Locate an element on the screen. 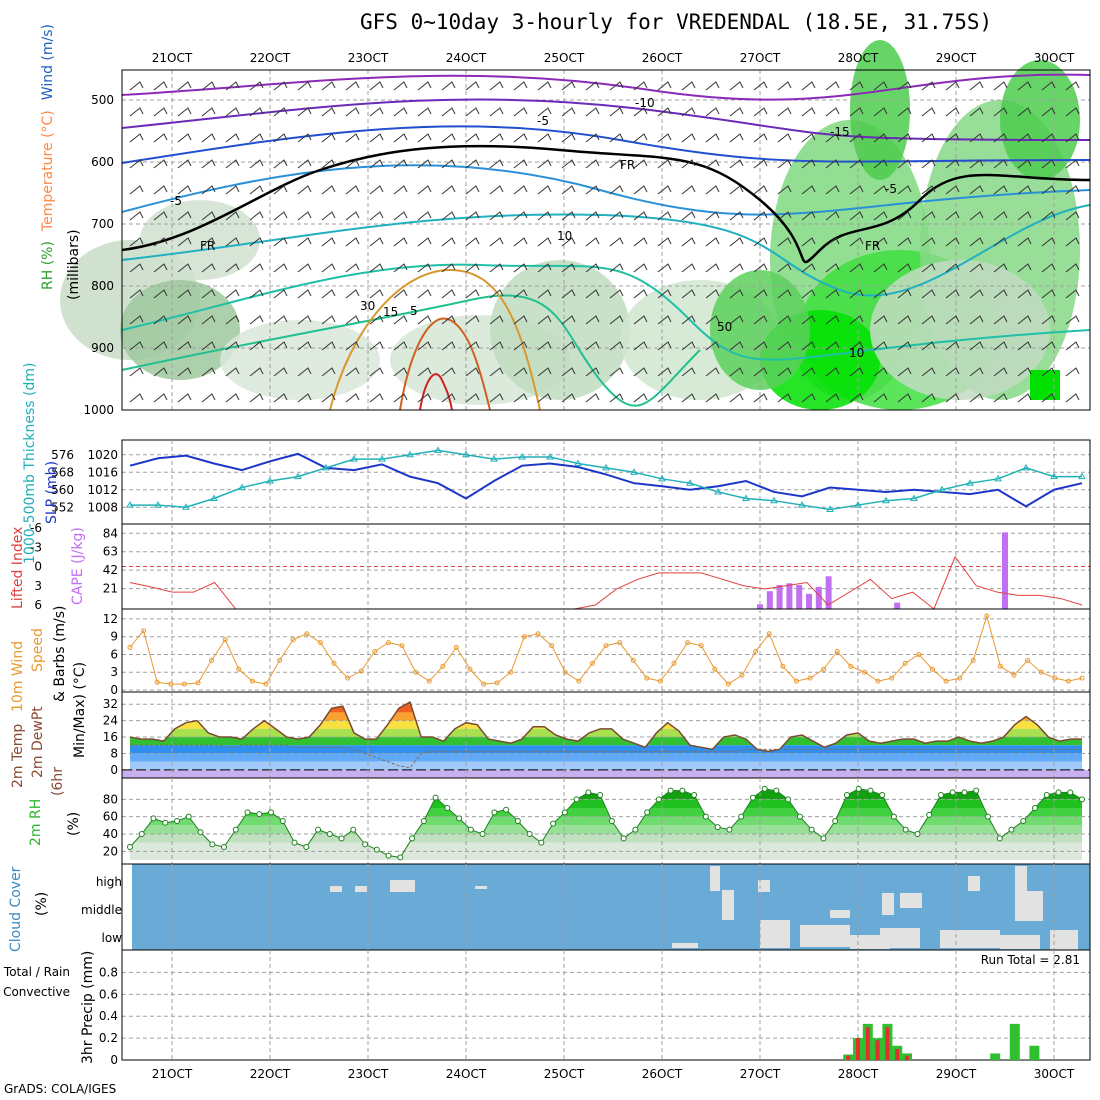 Image resolution: width=1100 pixels, height=1100 pixels. top-date-label: 28OCT is located at coordinates (858, 58).